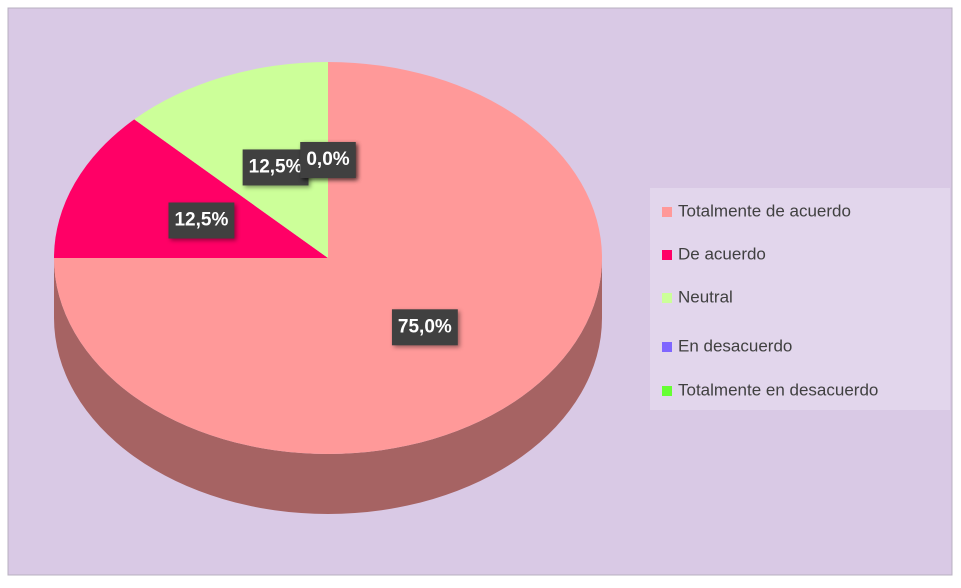 The image size is (961, 588). I want to click on data-label-text: 0,0%, so click(327, 159).